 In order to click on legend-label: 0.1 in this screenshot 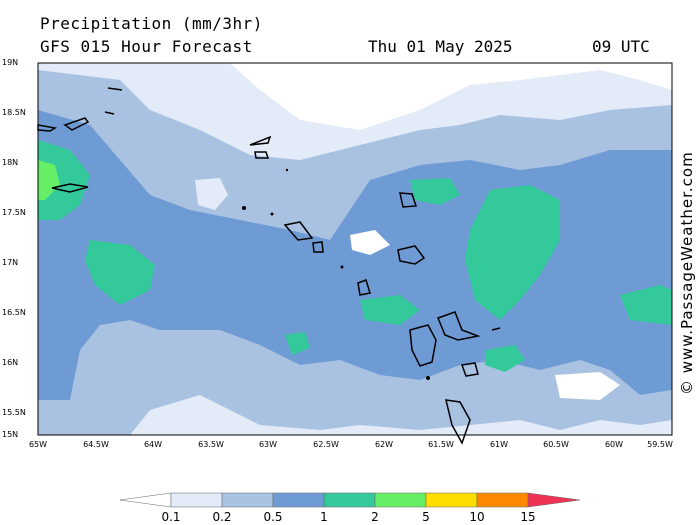, I will do `click(171, 517)`.